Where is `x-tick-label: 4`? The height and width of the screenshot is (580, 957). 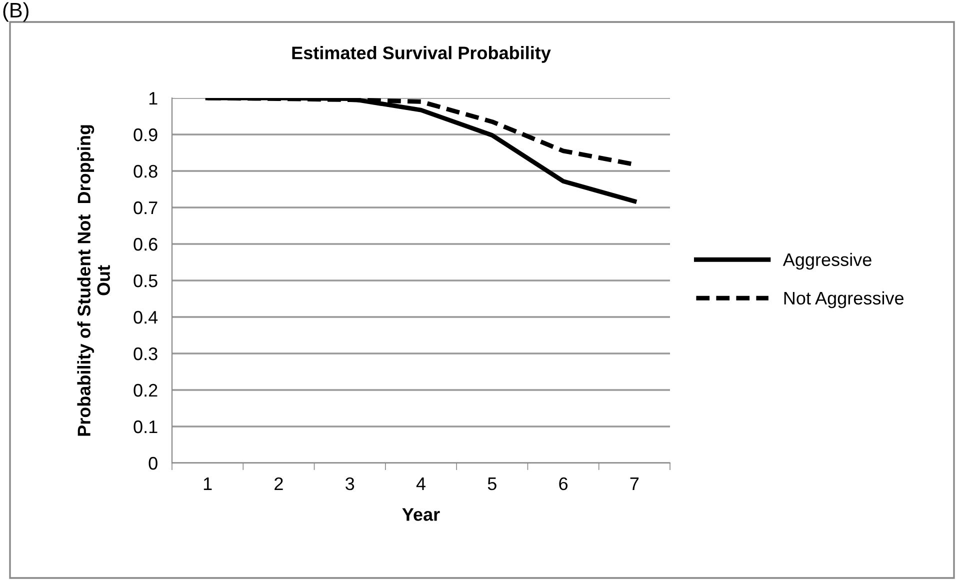
x-tick-label: 4 is located at coordinates (421, 484).